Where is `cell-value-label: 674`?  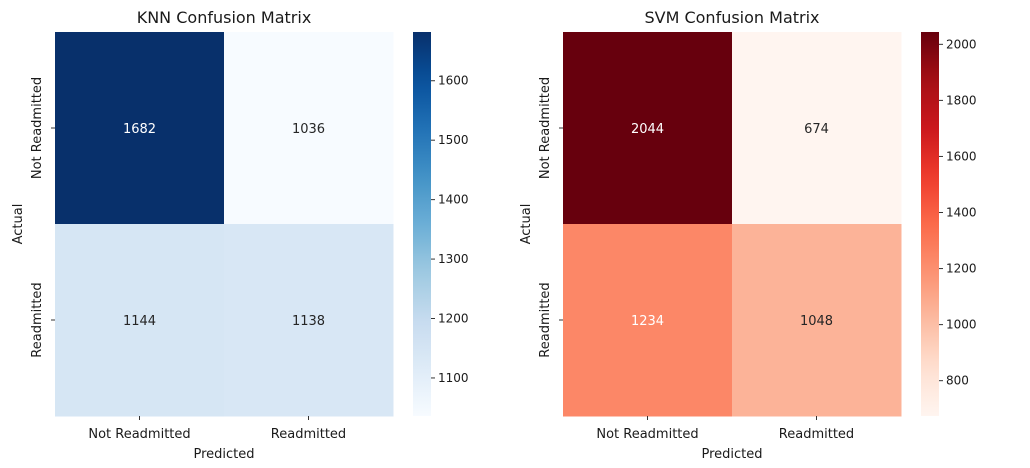
cell-value-label: 674 is located at coordinates (816, 129).